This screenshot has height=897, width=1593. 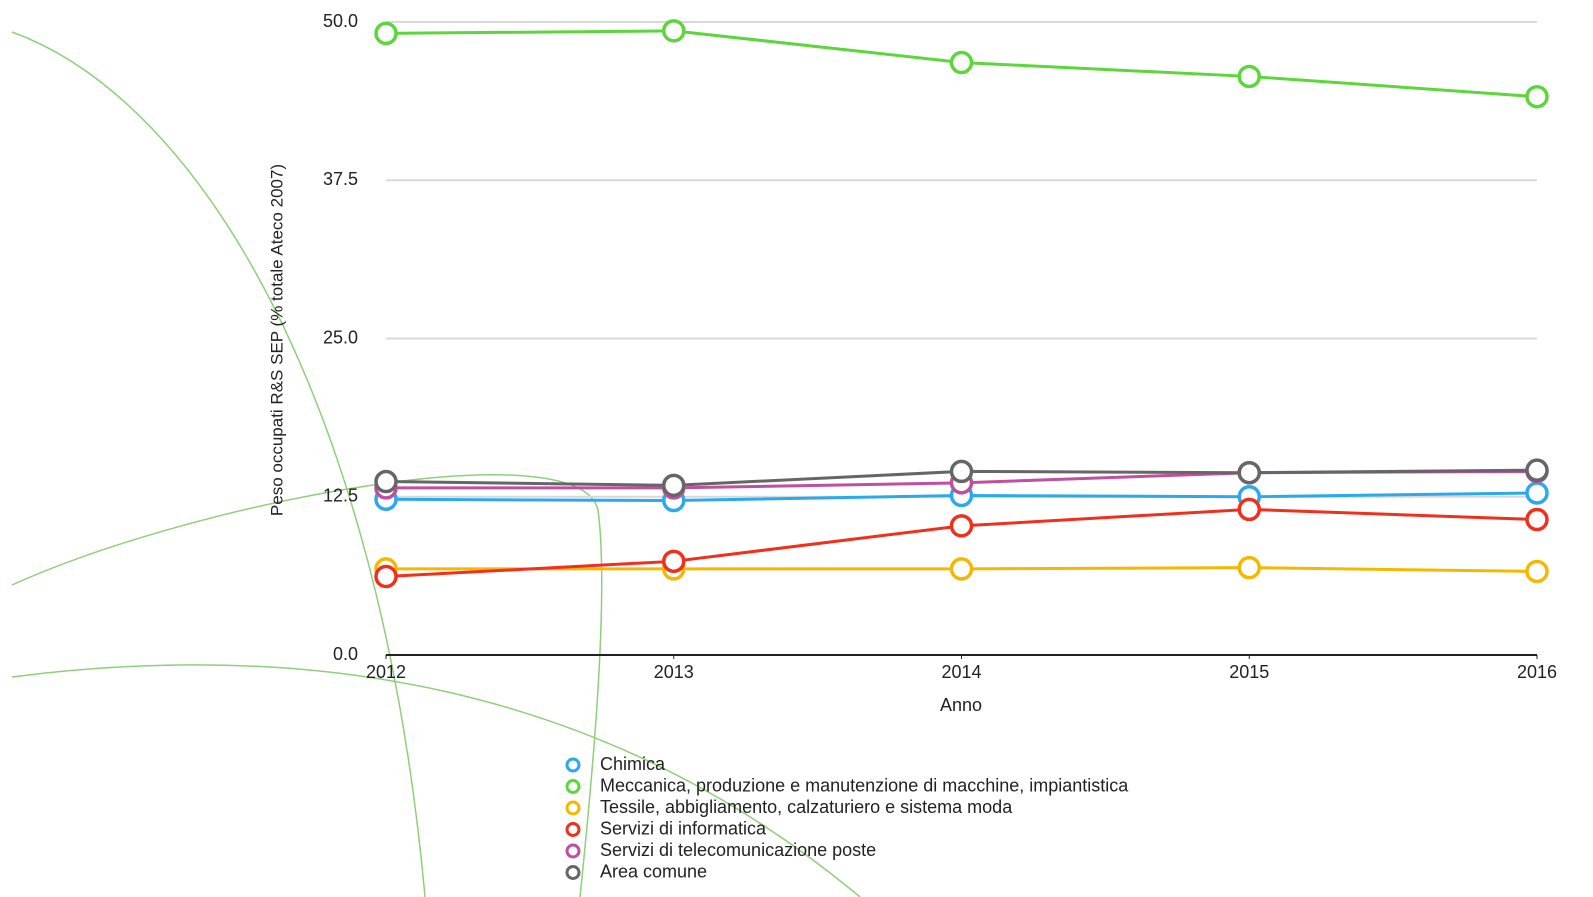 I want to click on y-tick-label: 25.0, so click(x=340, y=337).